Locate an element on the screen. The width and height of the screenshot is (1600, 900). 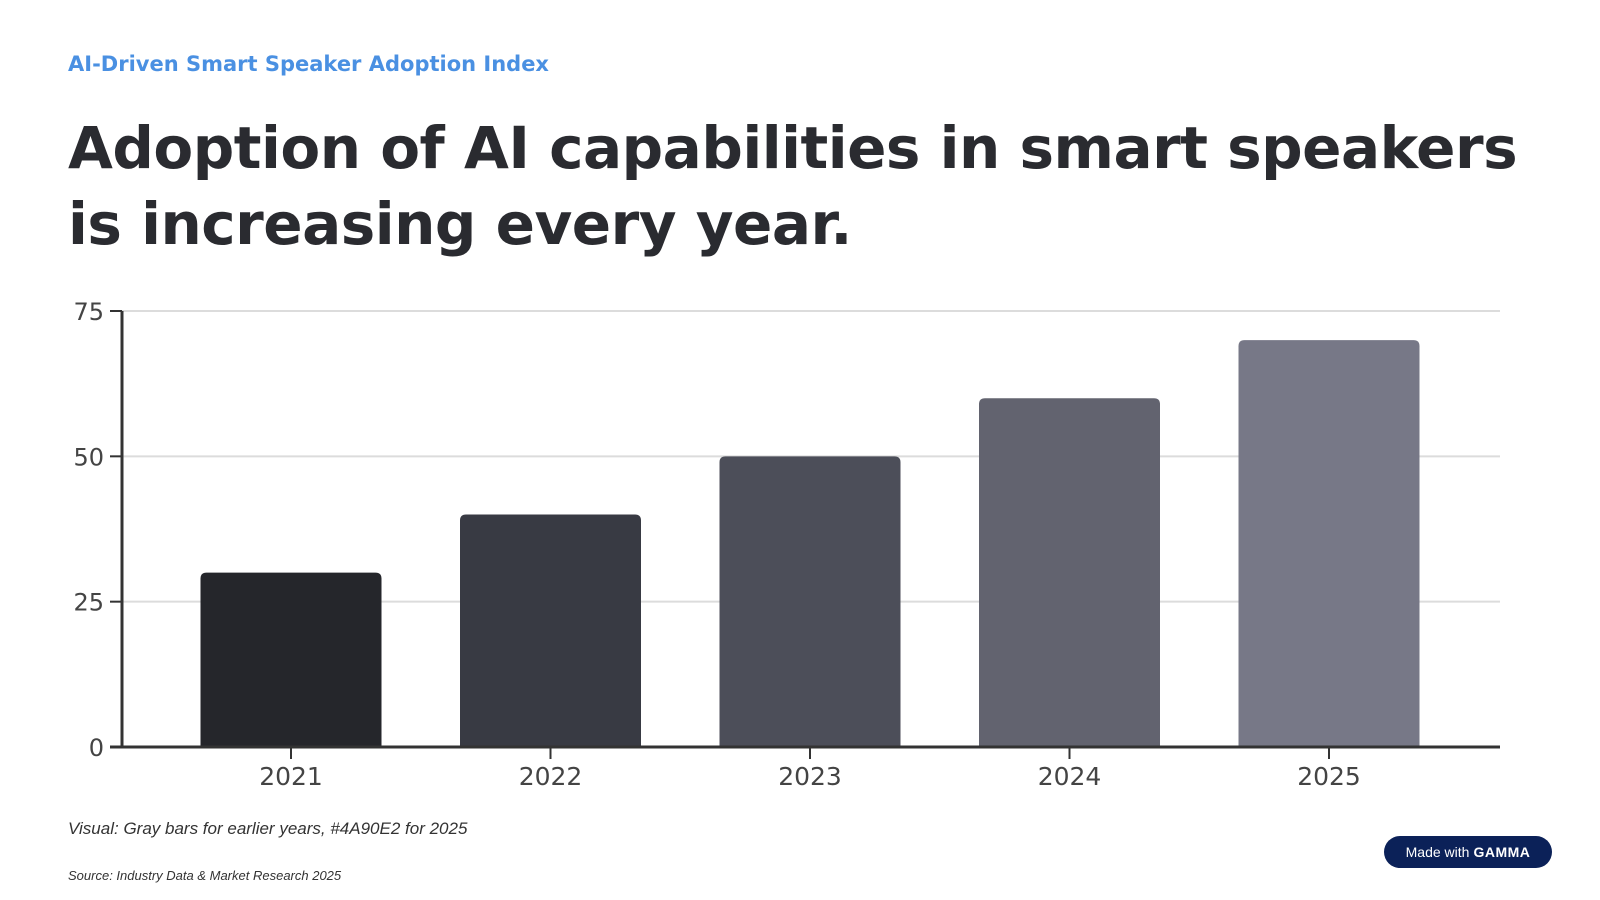
y-tick-label: 25 is located at coordinates (88, 603).